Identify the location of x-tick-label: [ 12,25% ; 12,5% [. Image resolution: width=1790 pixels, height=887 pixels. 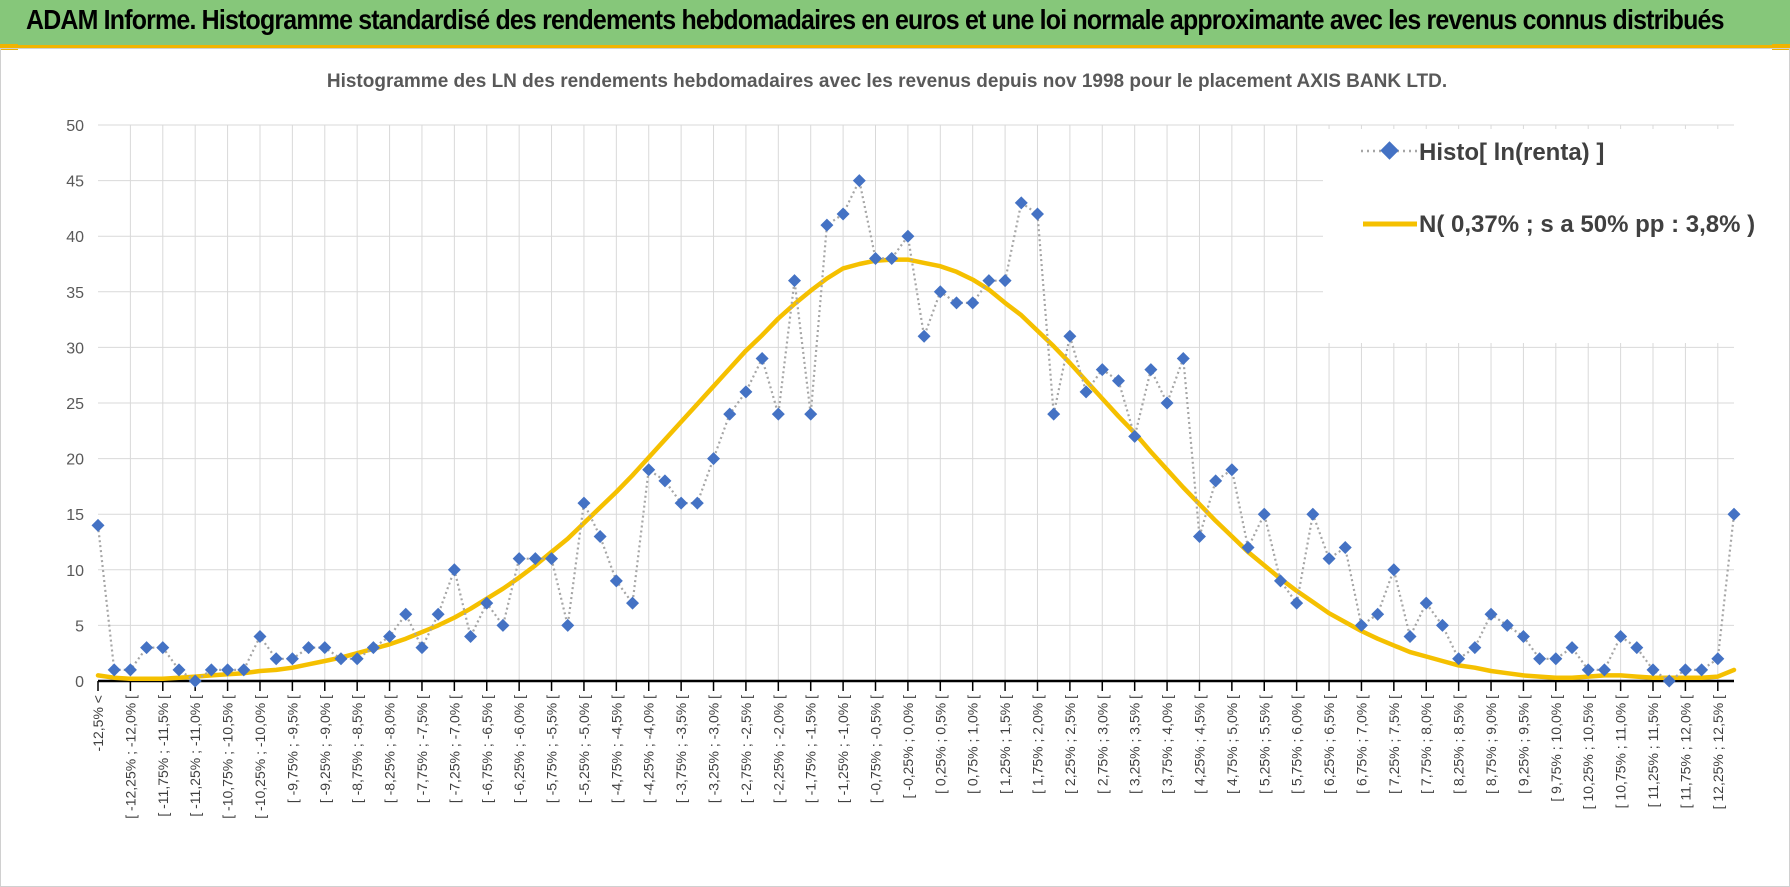
(1718, 752).